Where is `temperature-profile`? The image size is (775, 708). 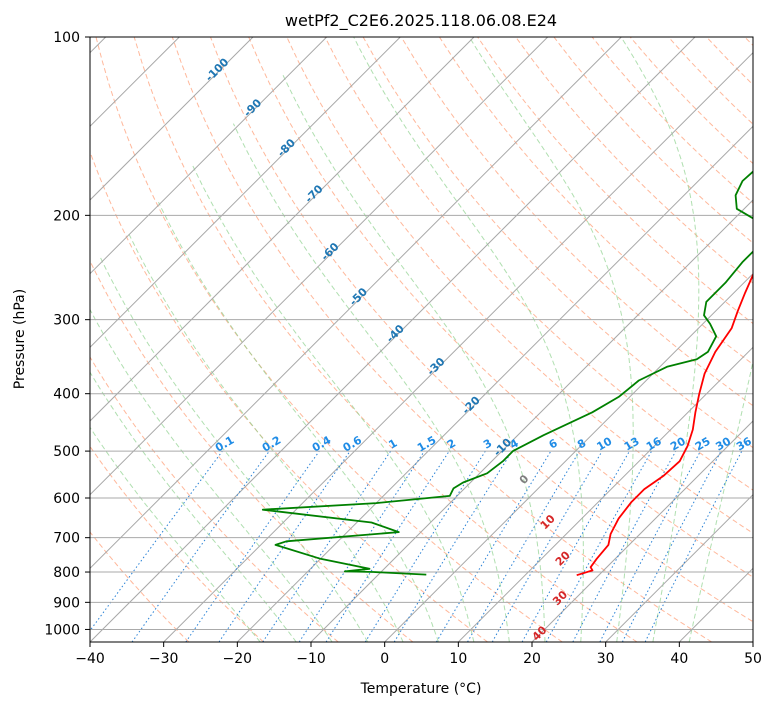
temperature-profile is located at coordinates (664, 424).